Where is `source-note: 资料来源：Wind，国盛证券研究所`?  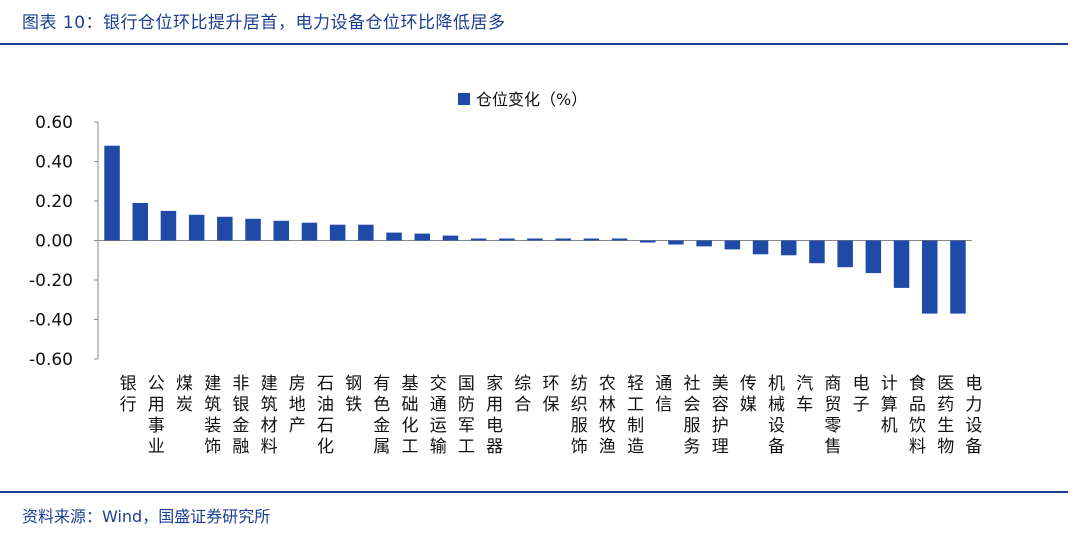
source-note: 资料来源：Wind，国盛证券研究所 is located at coordinates (146, 516).